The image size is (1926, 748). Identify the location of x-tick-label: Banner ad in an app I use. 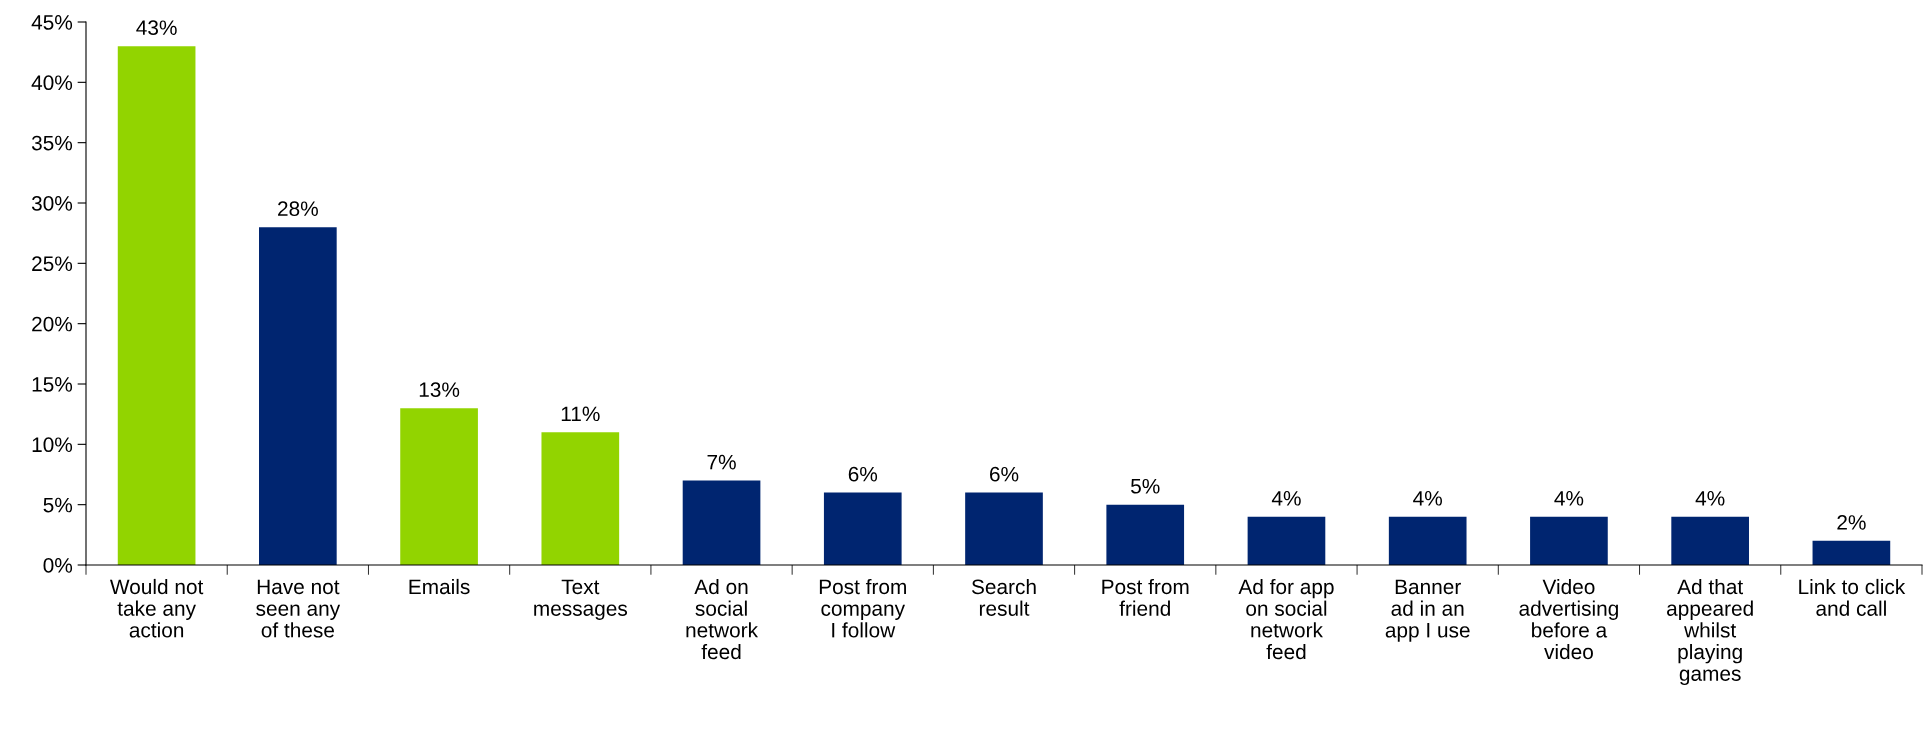
(1427, 610).